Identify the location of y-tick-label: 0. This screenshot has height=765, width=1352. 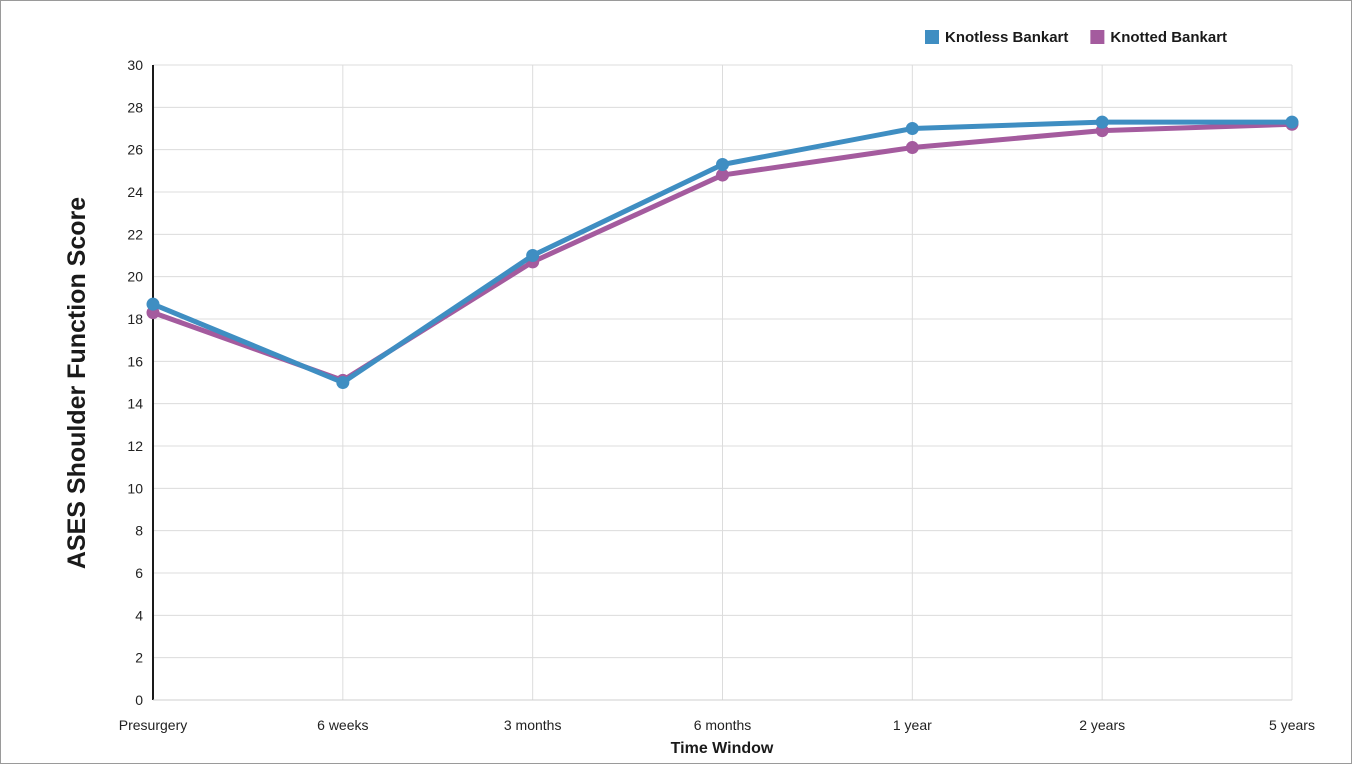
(139, 700).